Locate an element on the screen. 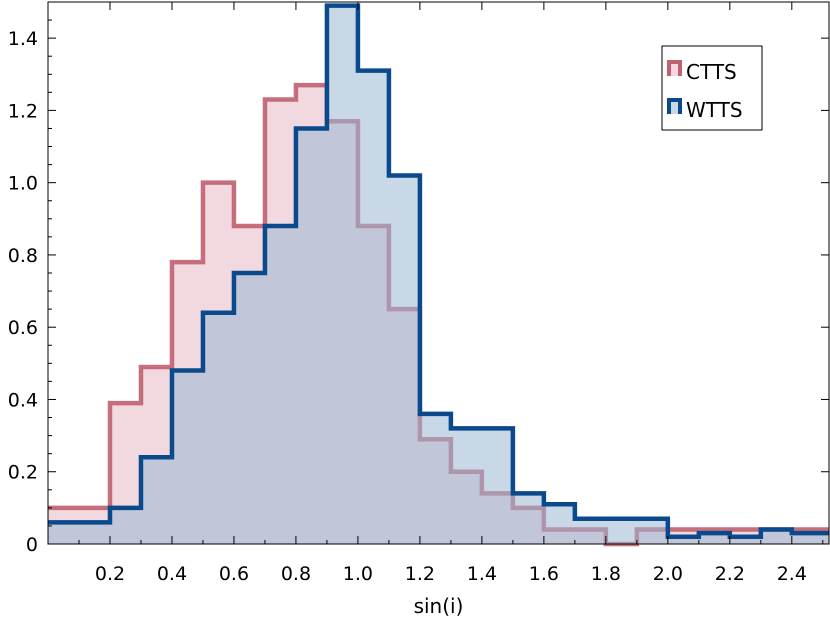 This screenshot has height=623, width=830. x-tick-label: 2.2 is located at coordinates (730, 574).